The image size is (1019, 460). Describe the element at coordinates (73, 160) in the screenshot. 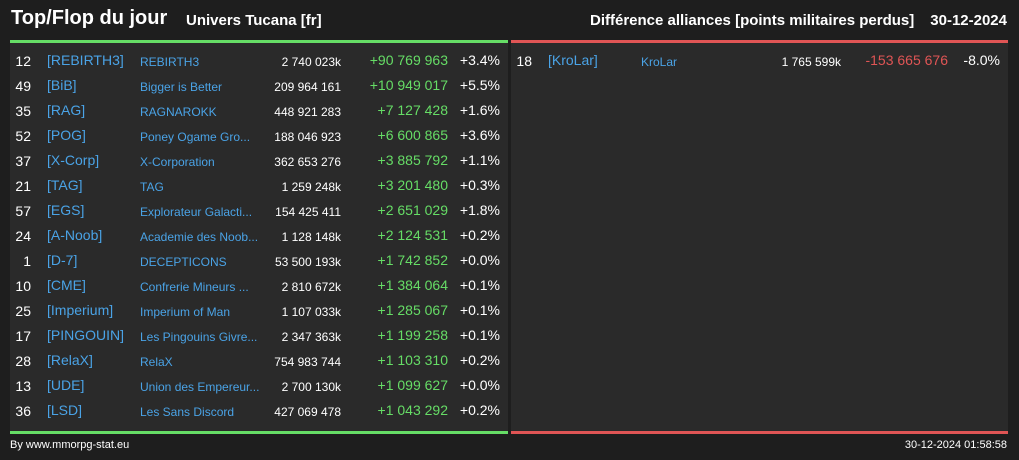

I see `alliance-tag-link: [X-Corp]` at that location.